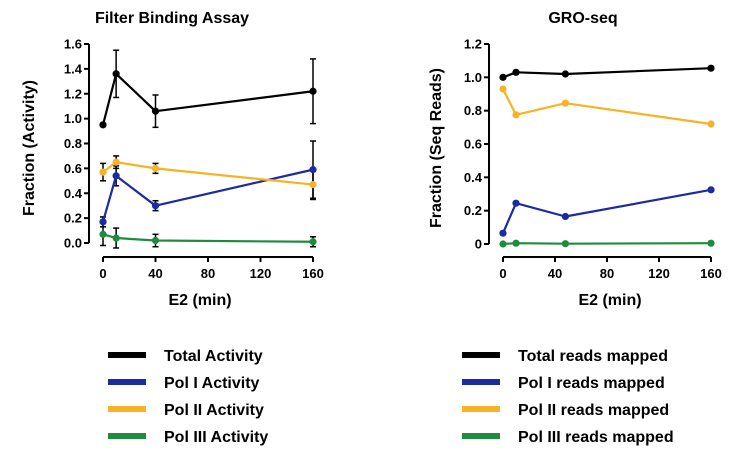 This screenshot has width=733, height=451. Describe the element at coordinates (29, 148) in the screenshot. I see `y-axis-label: Fraction (Activity)` at that location.